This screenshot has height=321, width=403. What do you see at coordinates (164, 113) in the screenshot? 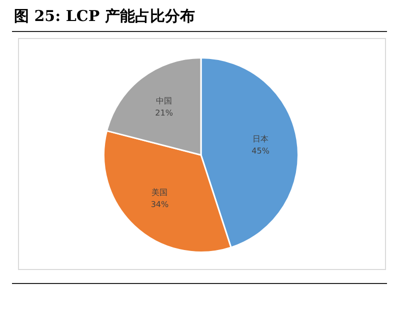
I see `data-label: 21%` at bounding box center [164, 113].